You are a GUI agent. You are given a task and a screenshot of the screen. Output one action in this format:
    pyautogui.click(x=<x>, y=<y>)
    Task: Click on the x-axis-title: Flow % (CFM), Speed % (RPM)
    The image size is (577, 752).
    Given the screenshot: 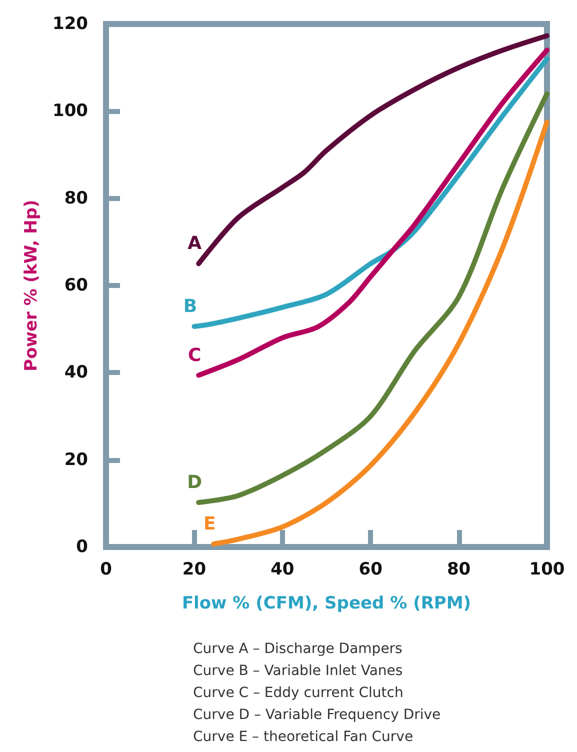 What is the action you would take?
    pyautogui.click(x=327, y=604)
    